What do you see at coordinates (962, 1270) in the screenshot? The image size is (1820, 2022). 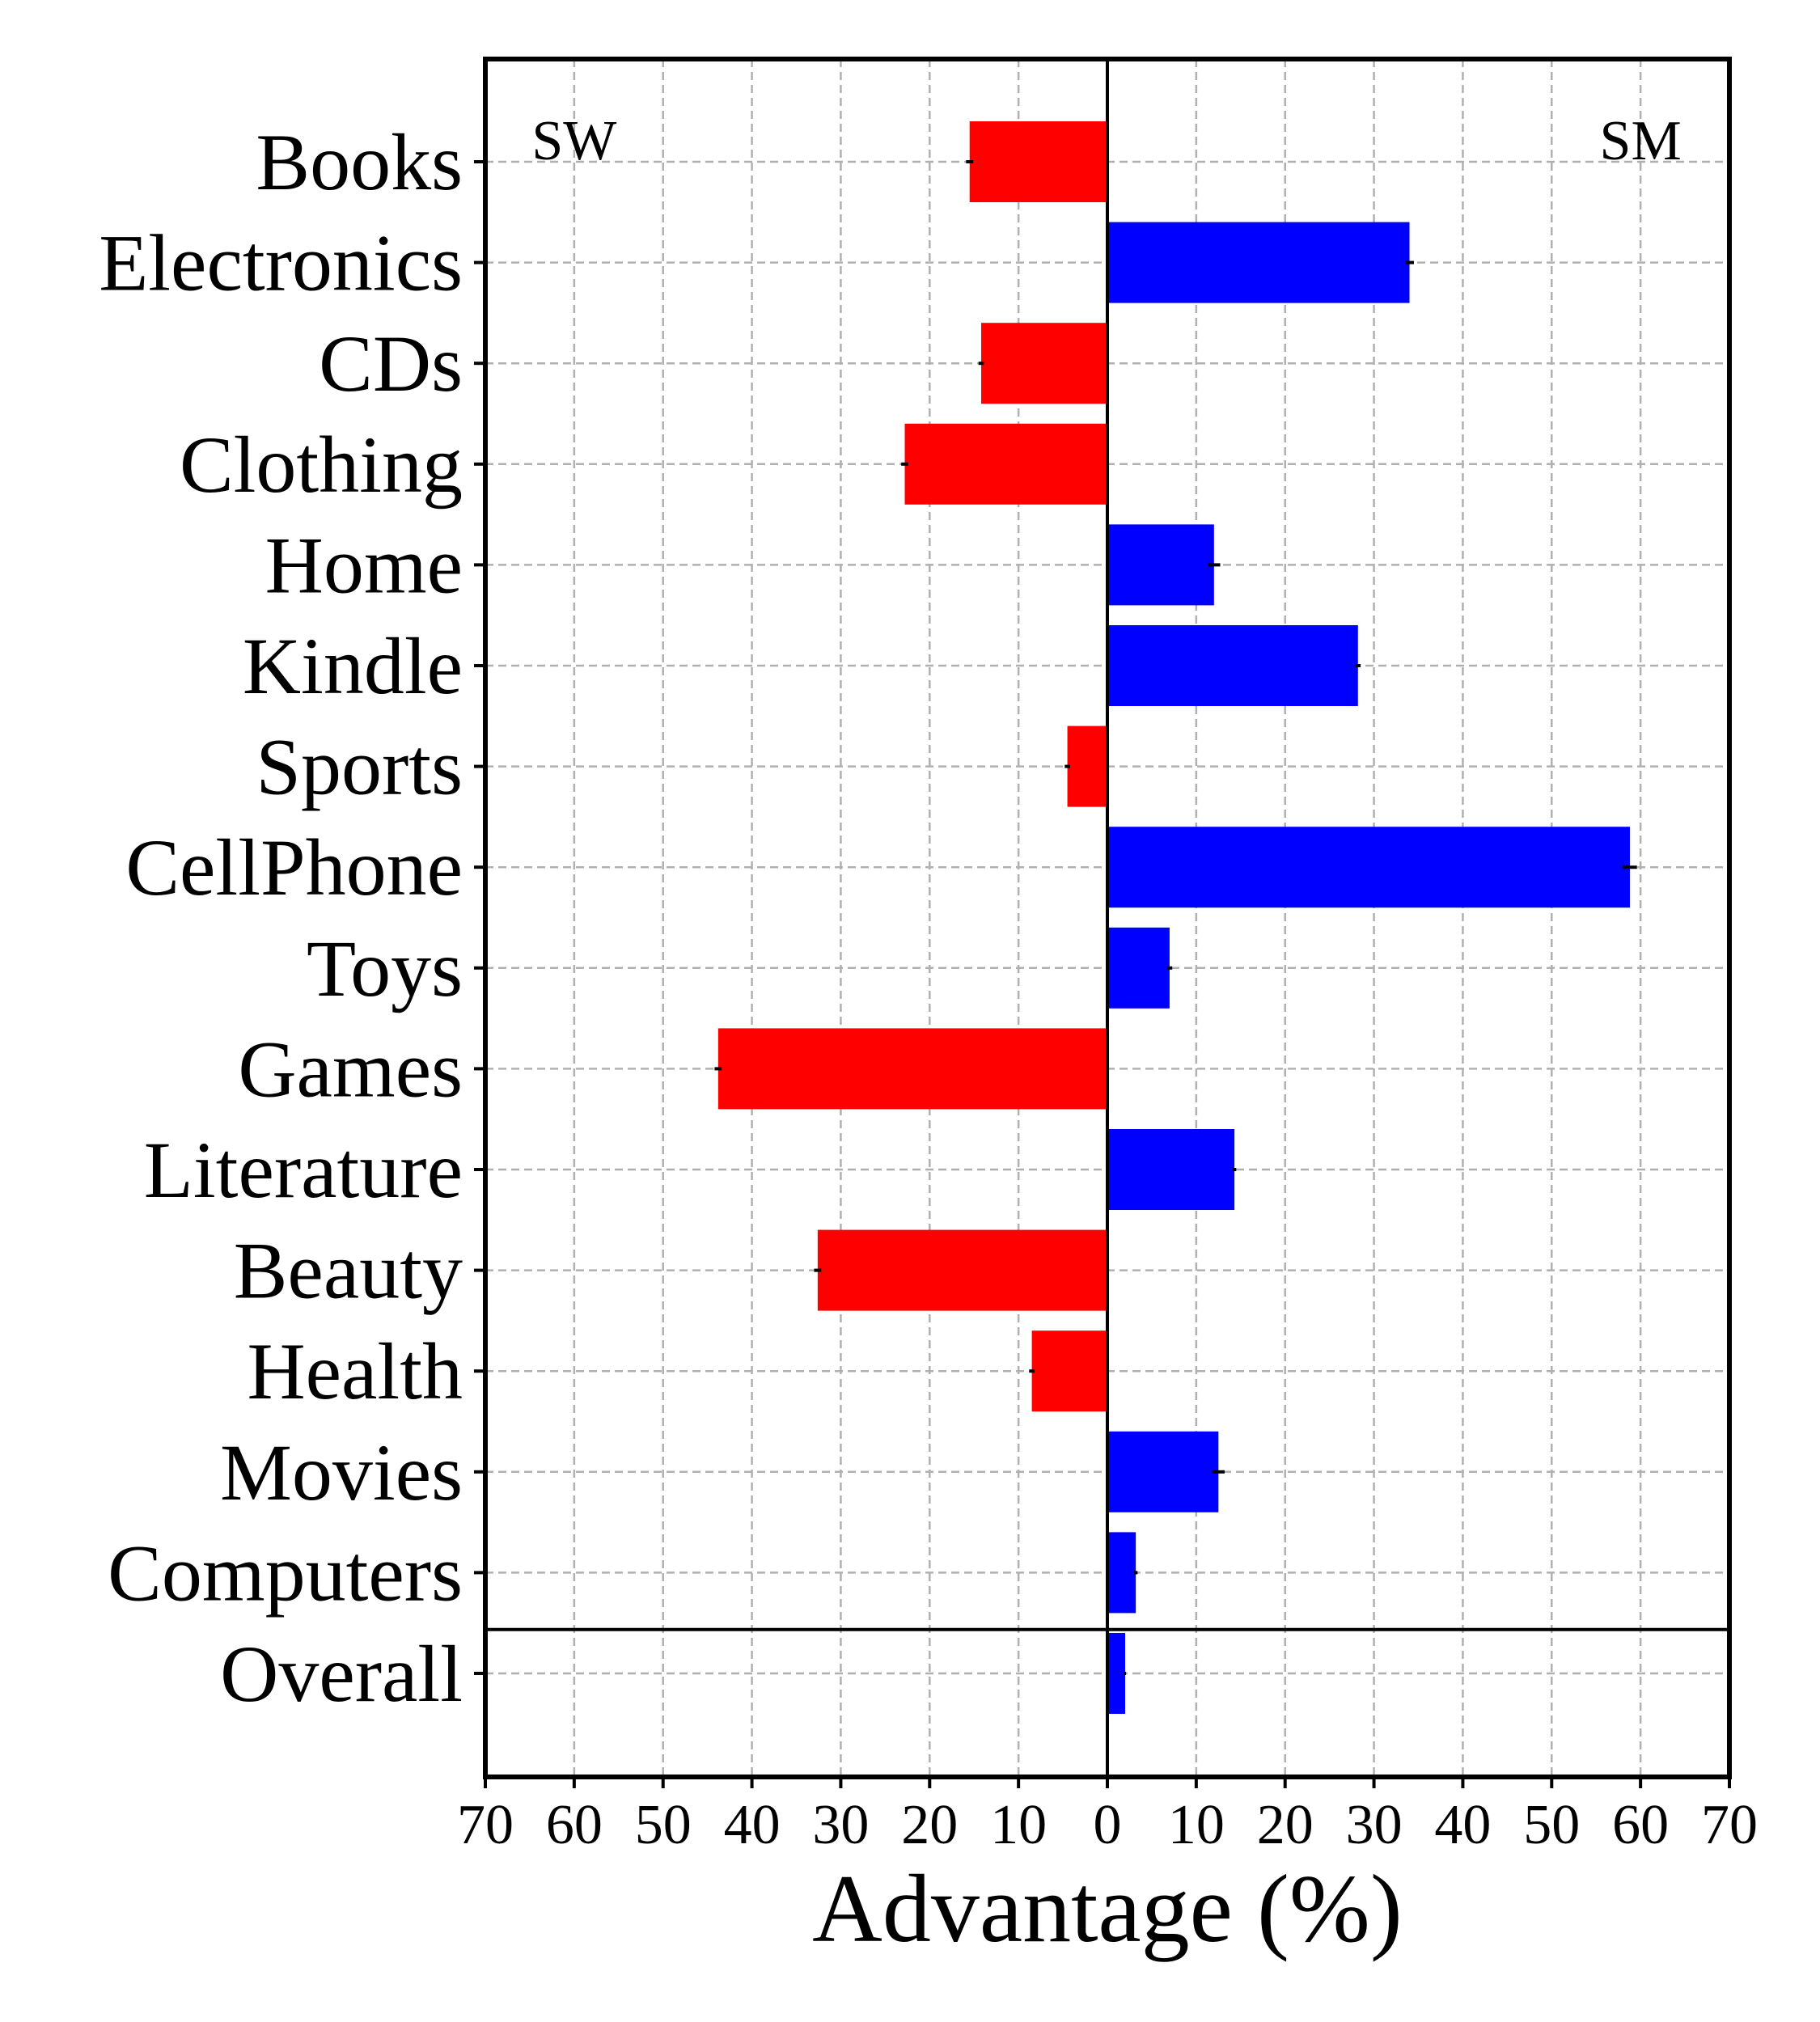 I see `bar-beauty` at bounding box center [962, 1270].